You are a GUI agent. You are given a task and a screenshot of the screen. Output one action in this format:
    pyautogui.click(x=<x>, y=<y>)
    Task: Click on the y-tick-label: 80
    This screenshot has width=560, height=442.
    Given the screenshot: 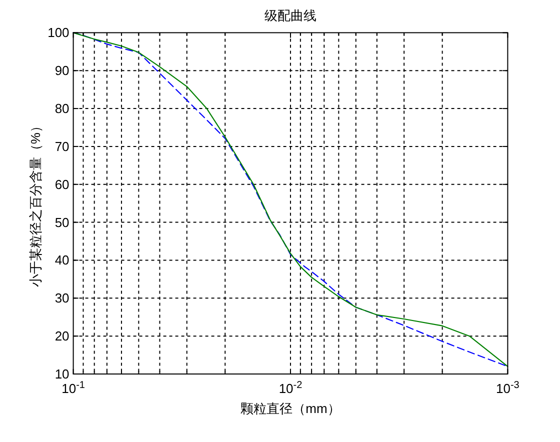 What is the action you would take?
    pyautogui.click(x=62, y=108)
    